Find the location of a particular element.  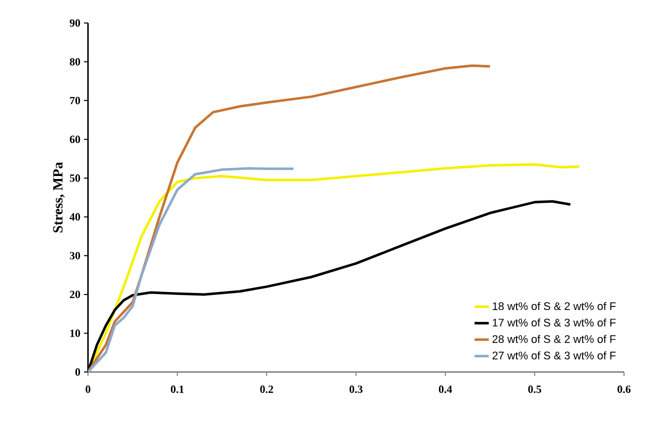

y-tick-label: 50 is located at coordinates (75, 178).